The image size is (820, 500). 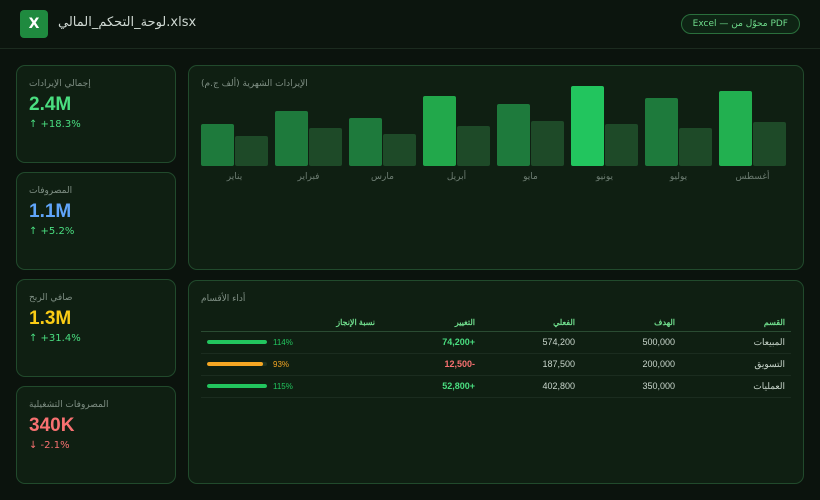 I want to click on cell-actual: 574,200, so click(x=531, y=342).